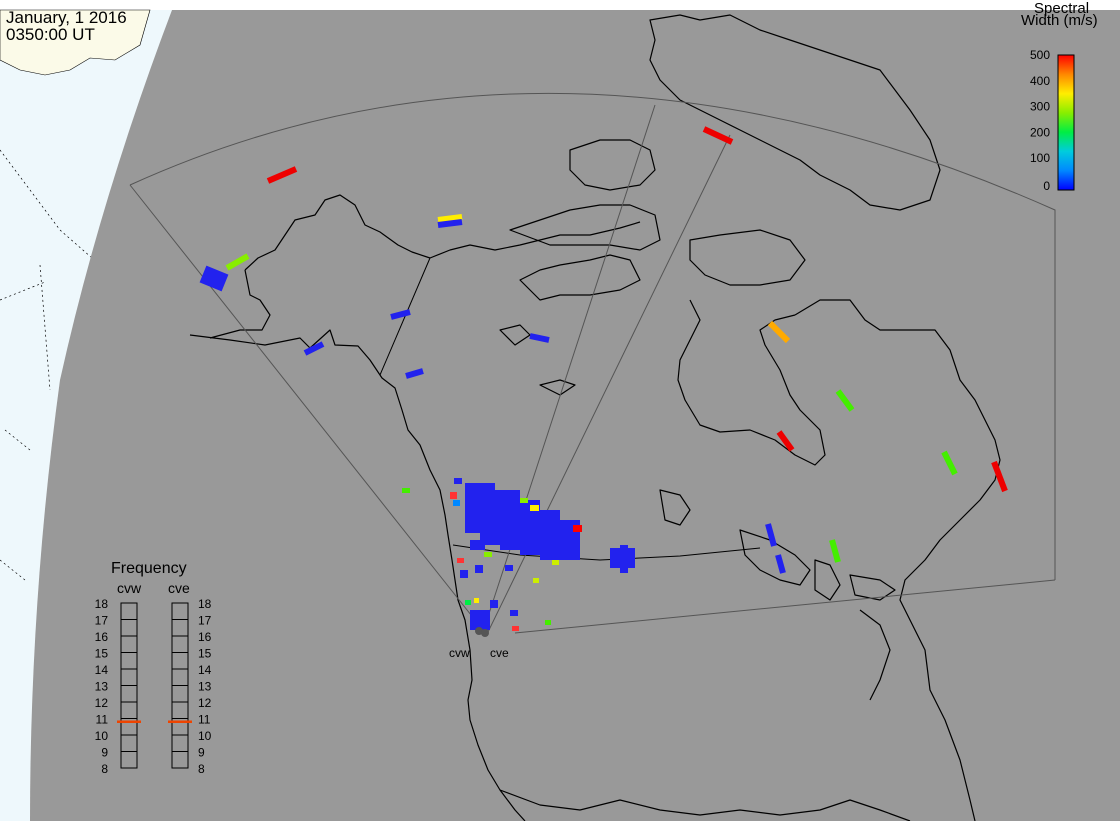  Describe the element at coordinates (1066, 122) in the screenshot. I see `colorbar-gradient` at that location.